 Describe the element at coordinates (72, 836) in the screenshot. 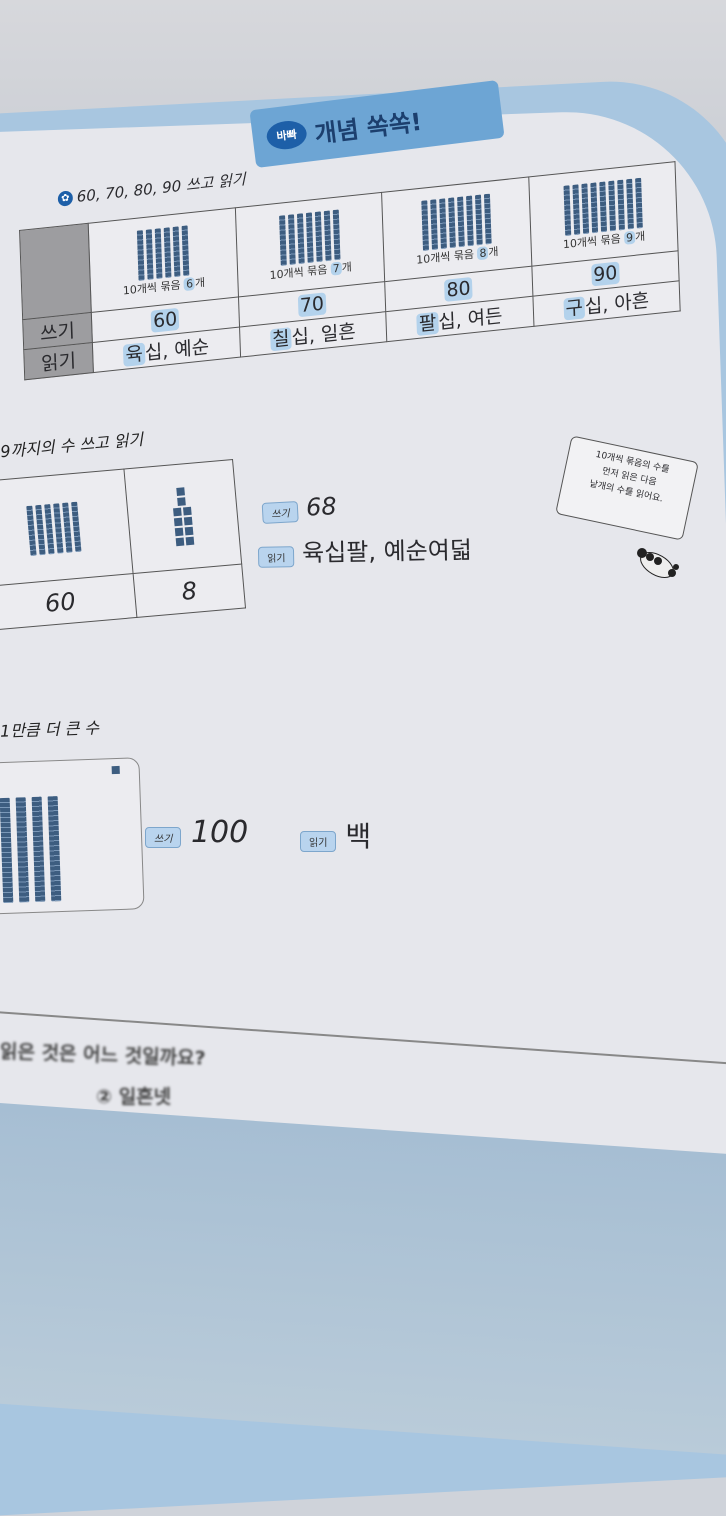

I see `hundred-box` at that location.